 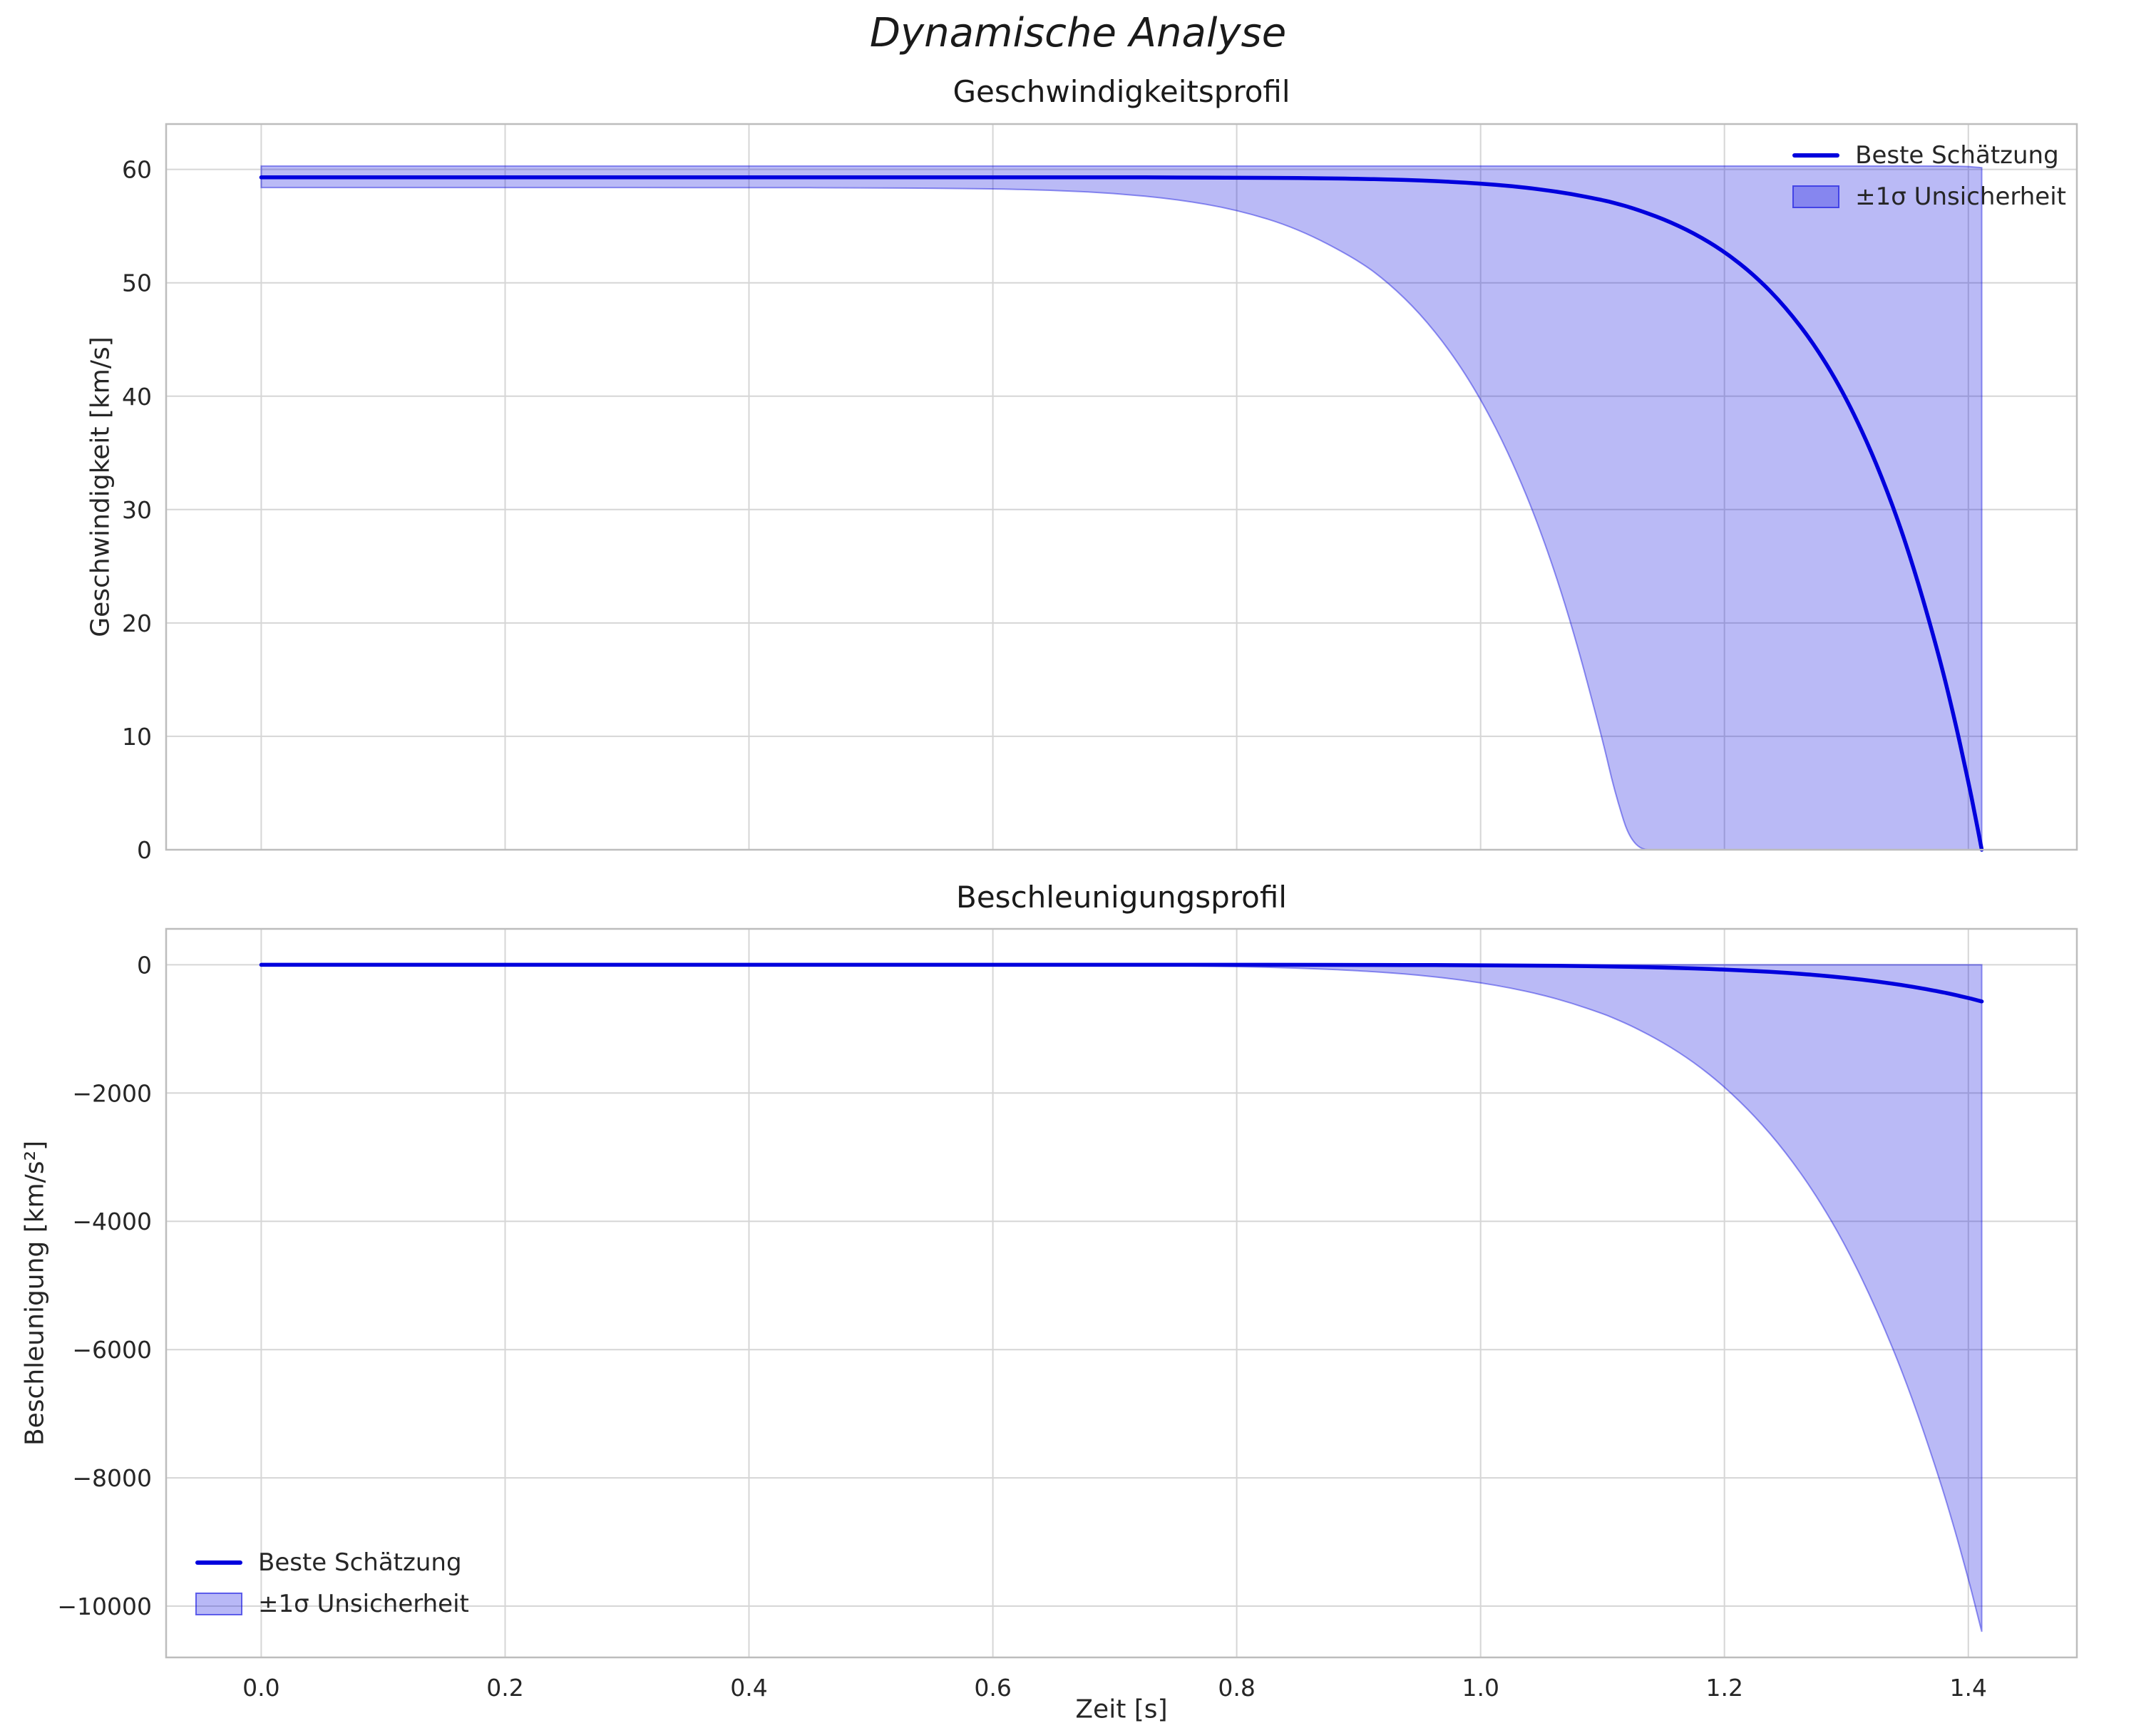 What do you see at coordinates (112, 1478) in the screenshot?
I see `y-tick-label: −8000` at bounding box center [112, 1478].